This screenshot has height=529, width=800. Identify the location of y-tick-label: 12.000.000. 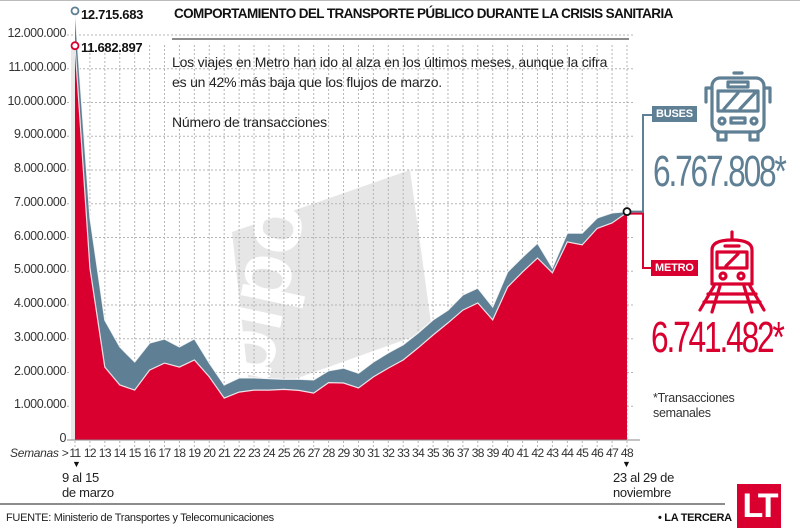
(36, 33).